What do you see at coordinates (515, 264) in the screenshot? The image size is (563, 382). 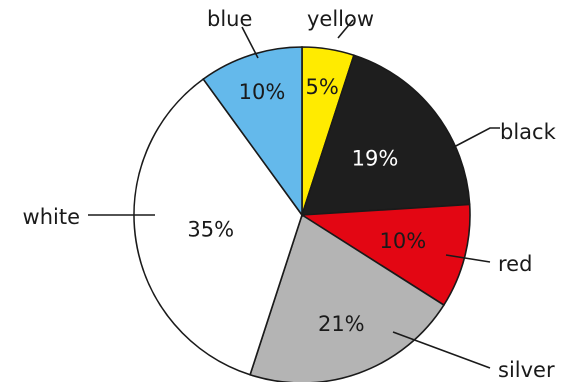 I see `slice-name-label-red: red` at bounding box center [515, 264].